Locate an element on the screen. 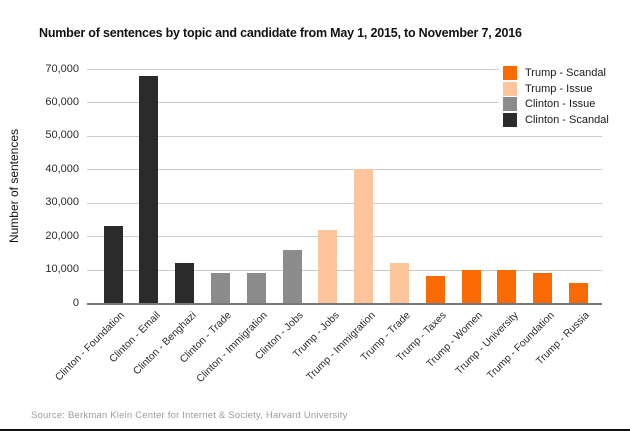 This screenshot has width=630, height=433. bar-clinton-email is located at coordinates (149, 189).